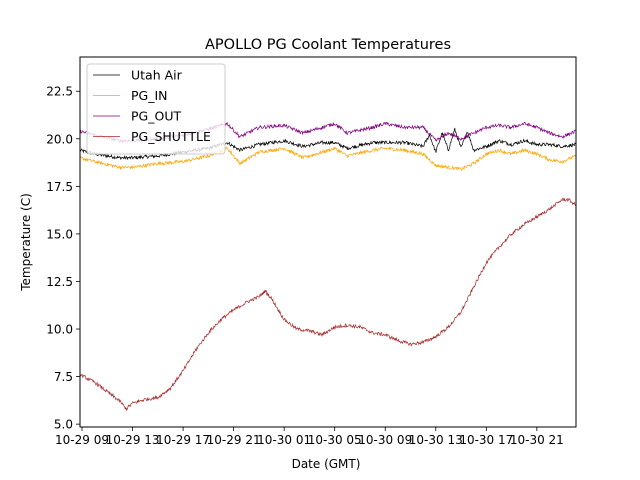 This screenshot has width=640, height=480. I want to click on x-tick-label: 10-29 21, so click(234, 440).